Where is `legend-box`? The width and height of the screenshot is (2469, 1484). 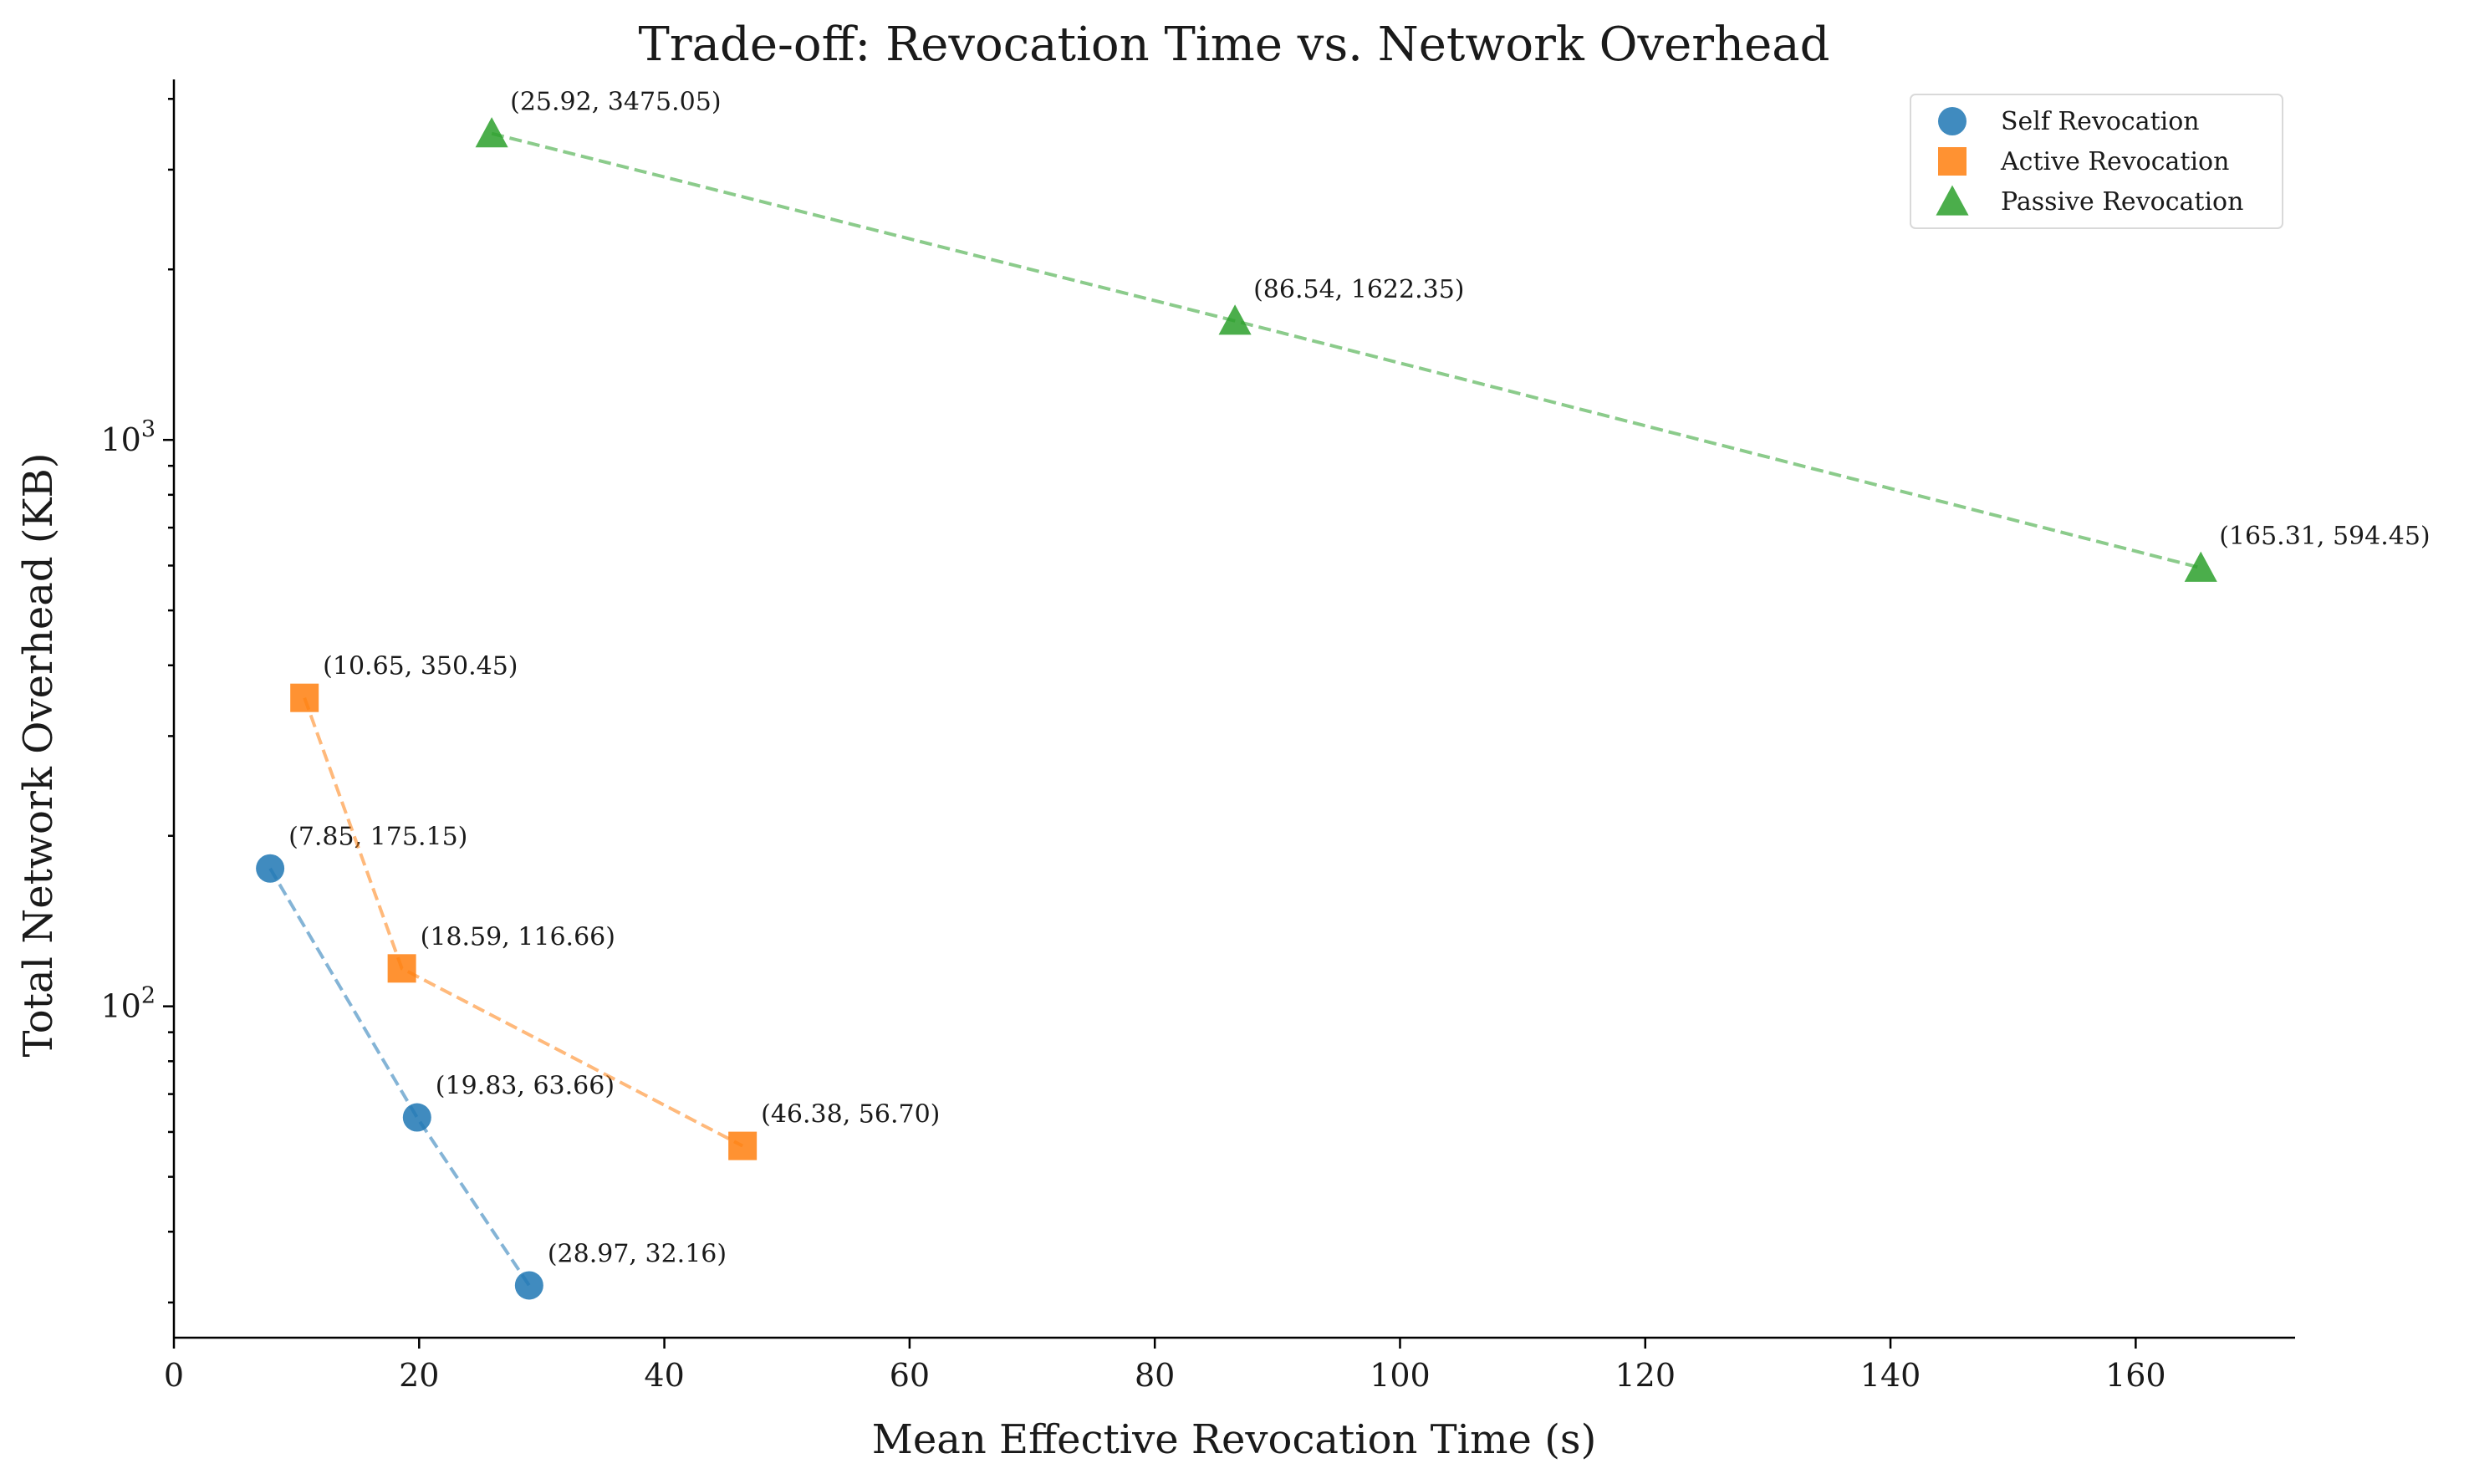
legend-box is located at coordinates (2096, 161).